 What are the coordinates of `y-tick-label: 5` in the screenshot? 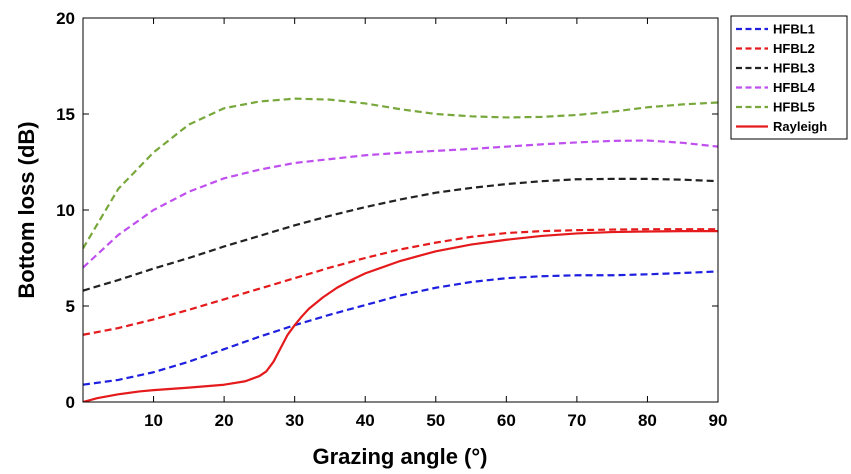 It's located at (70, 306).